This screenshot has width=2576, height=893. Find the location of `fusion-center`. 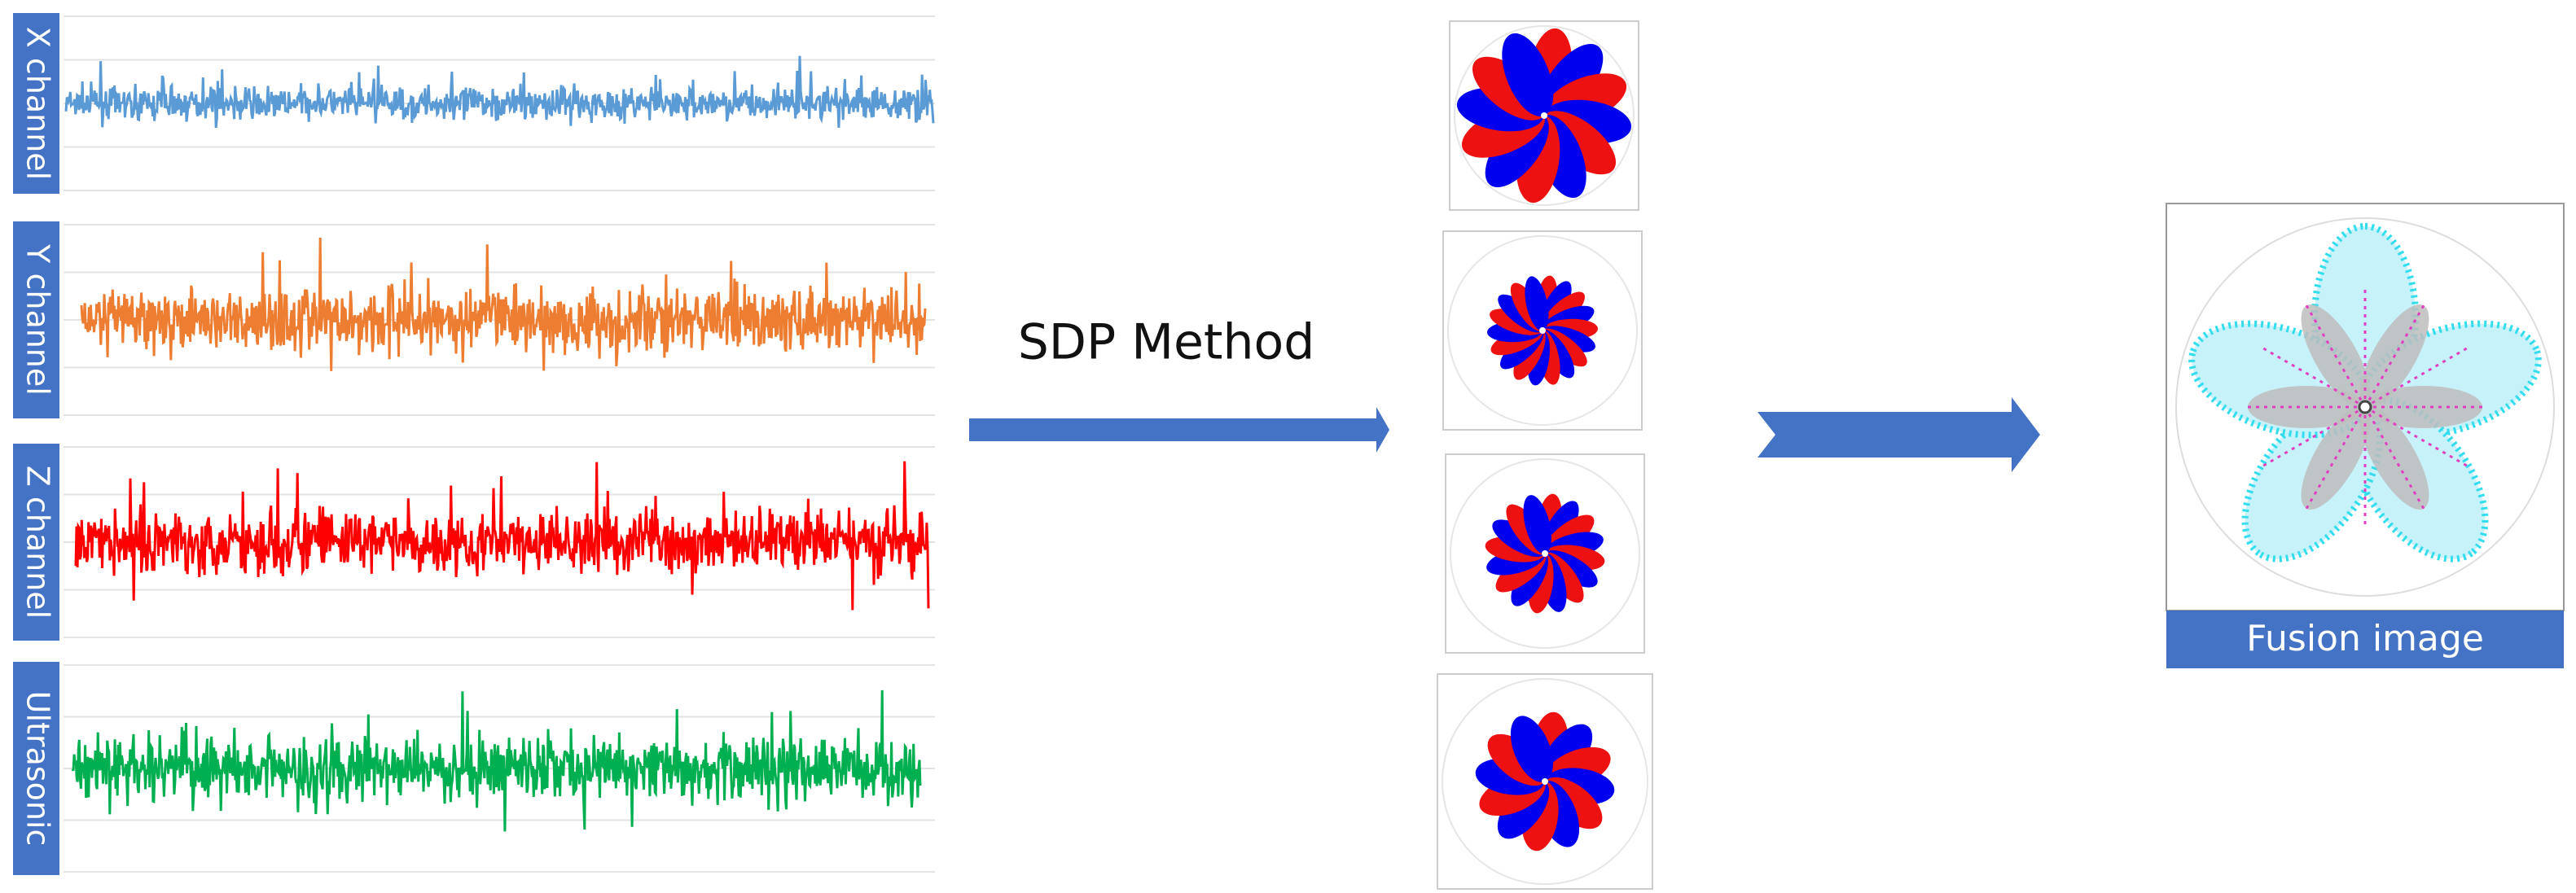

fusion-center is located at coordinates (2365, 407).